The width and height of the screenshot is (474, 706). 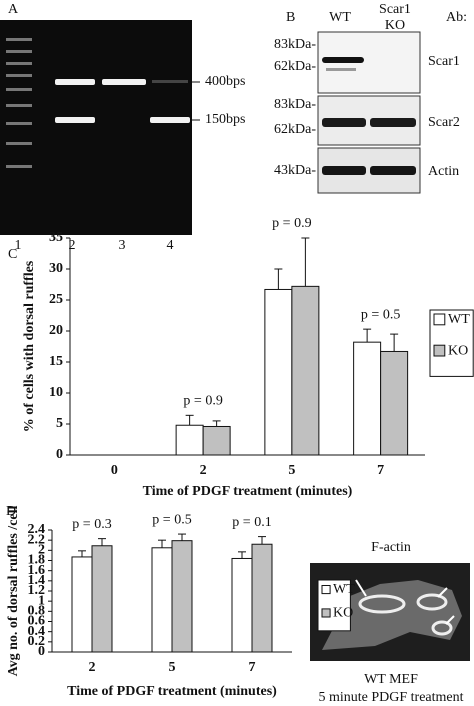 What do you see at coordinates (391, 547) in the screenshot?
I see `image-title: F-actin` at bounding box center [391, 547].